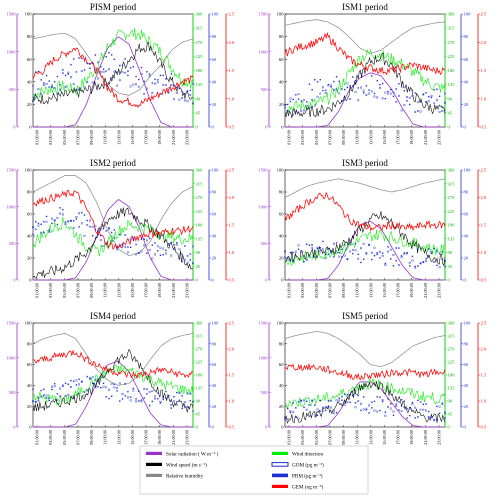 This screenshot has width=500, height=498. What do you see at coordinates (29, 406) in the screenshot?
I see `pct-tick-label: 20` at bounding box center [29, 406].